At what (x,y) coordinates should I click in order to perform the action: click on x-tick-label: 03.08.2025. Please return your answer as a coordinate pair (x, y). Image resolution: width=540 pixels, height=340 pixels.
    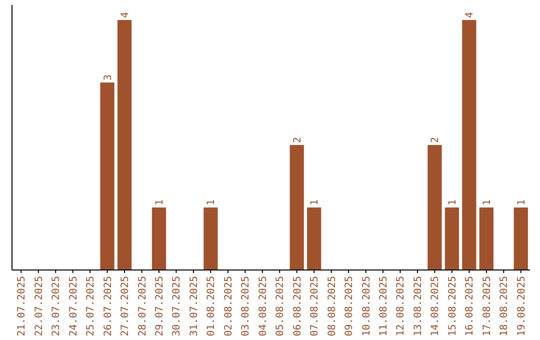
    Looking at the image, I should click on (246, 306).